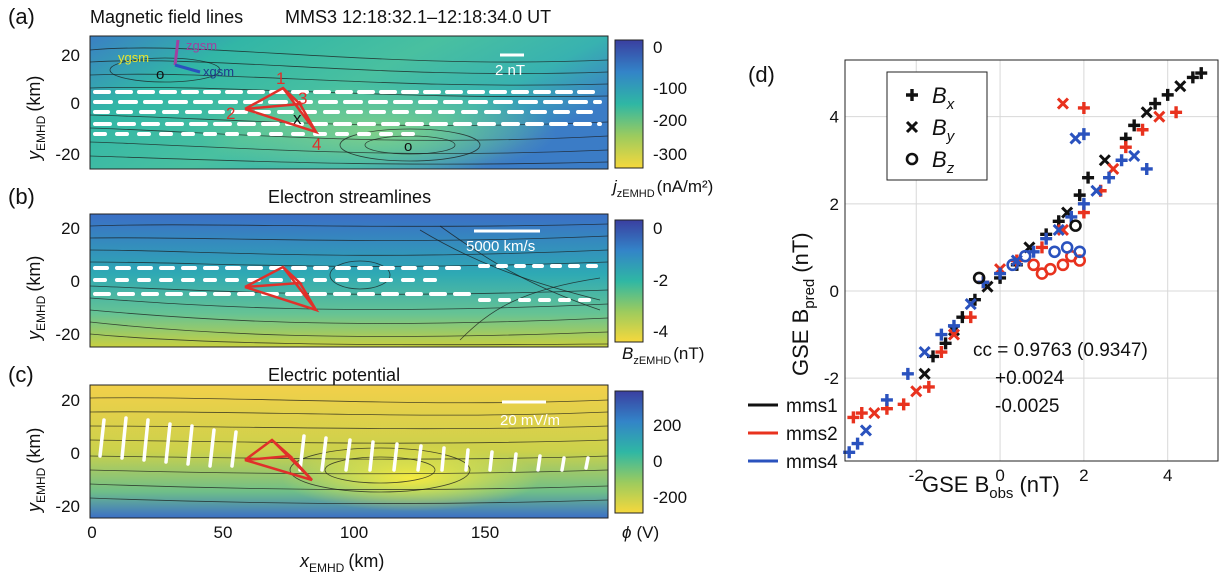 This screenshot has height=581, width=1220. Describe the element at coordinates (1083, 475) in the screenshot. I see `x-tick-label: 2` at that location.